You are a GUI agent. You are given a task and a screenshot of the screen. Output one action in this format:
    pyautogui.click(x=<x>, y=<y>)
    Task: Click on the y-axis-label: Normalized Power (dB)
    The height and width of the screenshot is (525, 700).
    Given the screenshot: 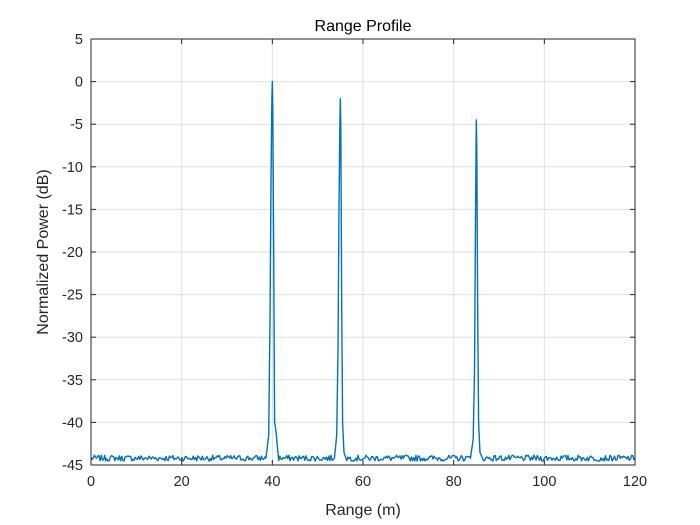 What is the action you would take?
    pyautogui.click(x=43, y=251)
    